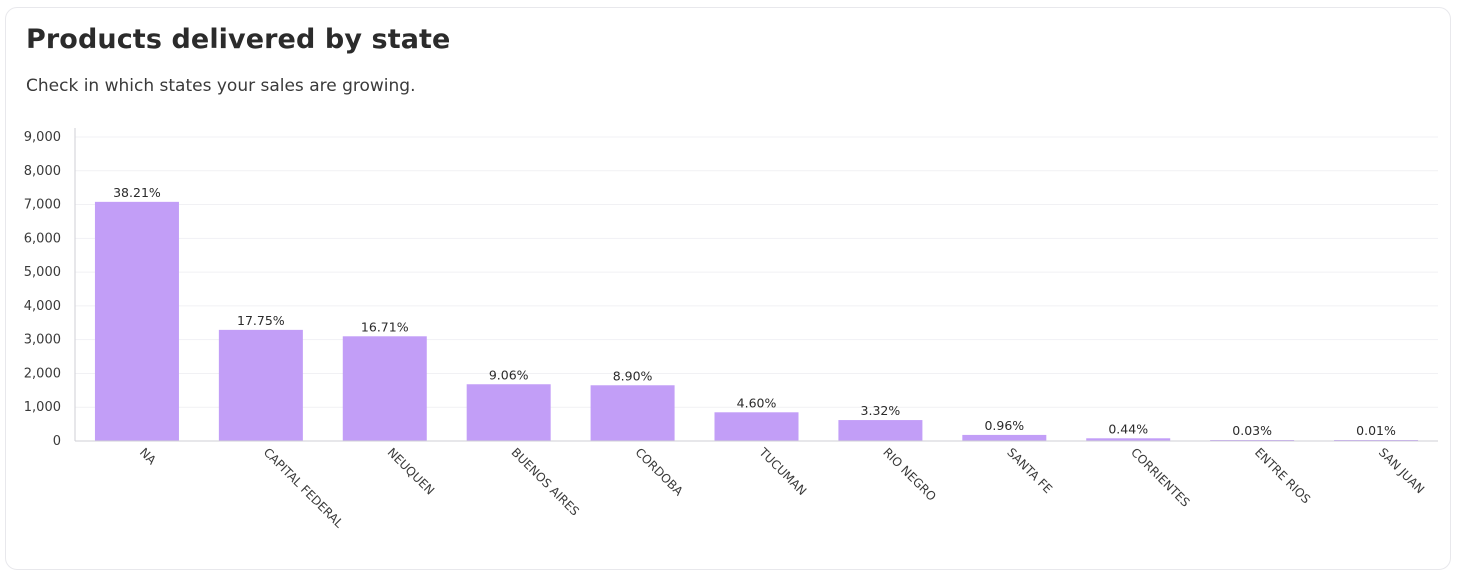  Describe the element at coordinates (303, 487) in the screenshot. I see `x-tick-label: CAPITAL FEDERAL` at that location.